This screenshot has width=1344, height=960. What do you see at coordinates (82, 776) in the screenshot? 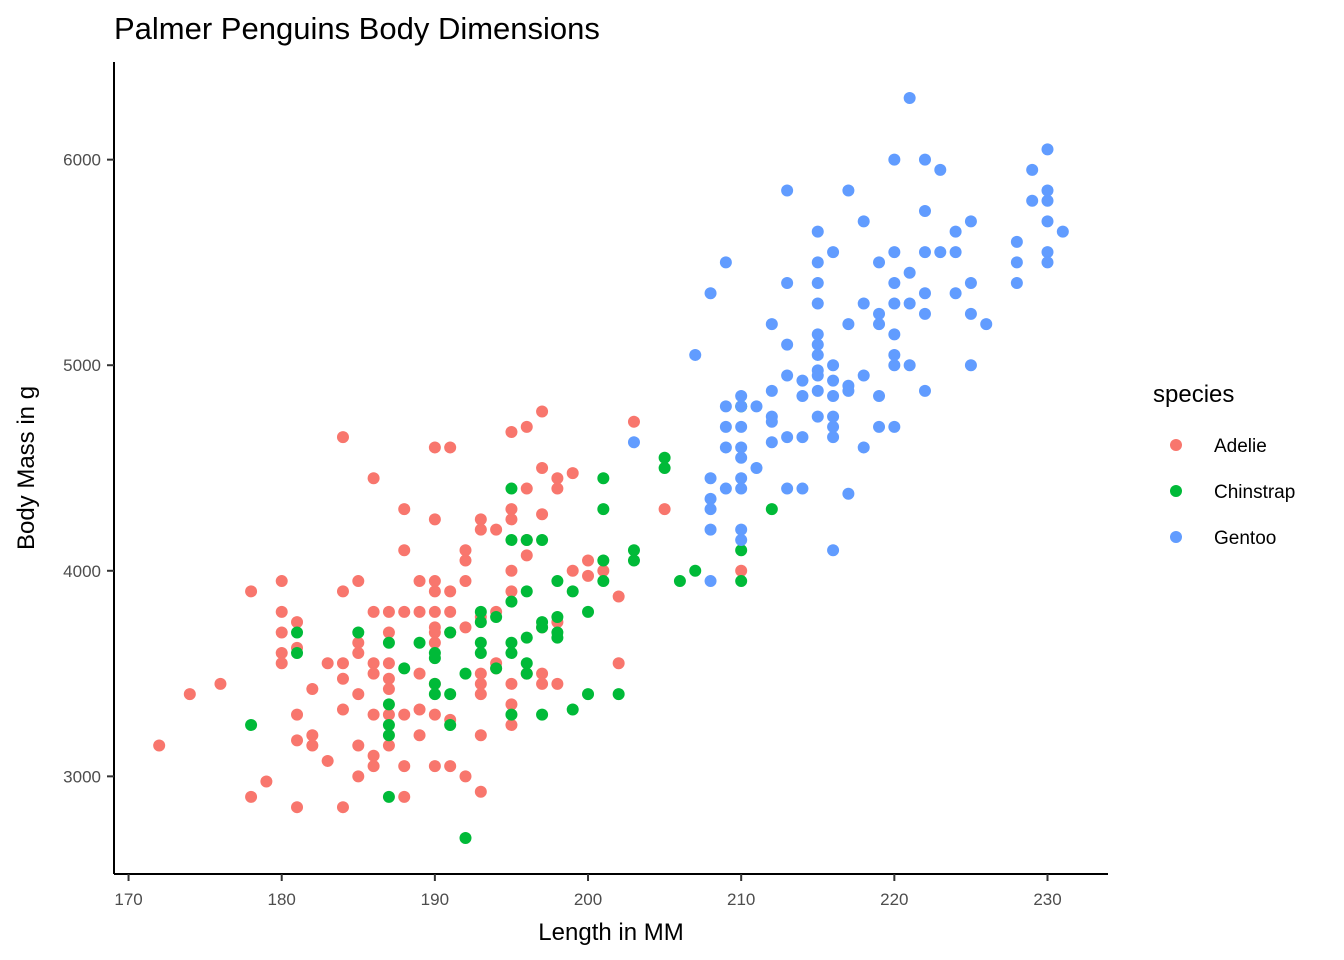
I see `y-tick-label: 3000` at bounding box center [82, 776].